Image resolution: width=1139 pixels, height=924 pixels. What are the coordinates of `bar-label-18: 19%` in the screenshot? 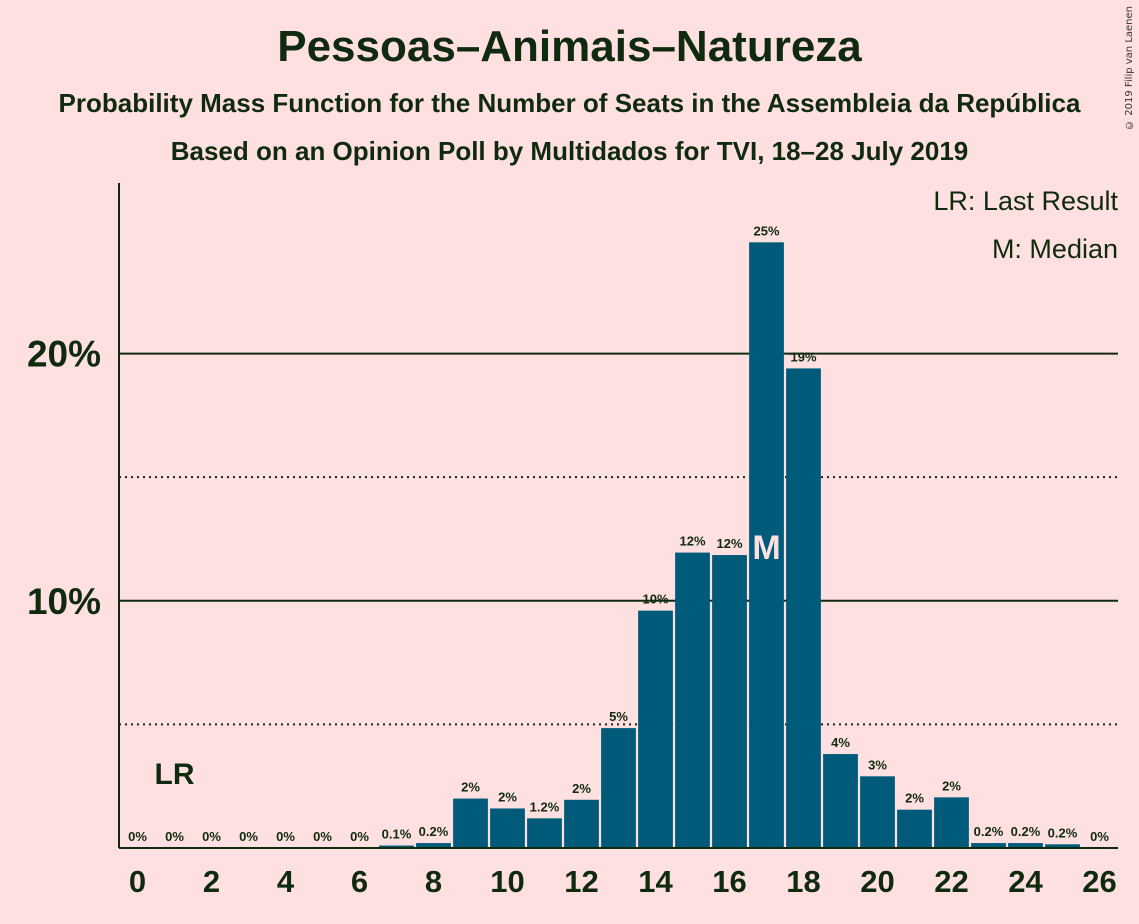 It's located at (803, 356).